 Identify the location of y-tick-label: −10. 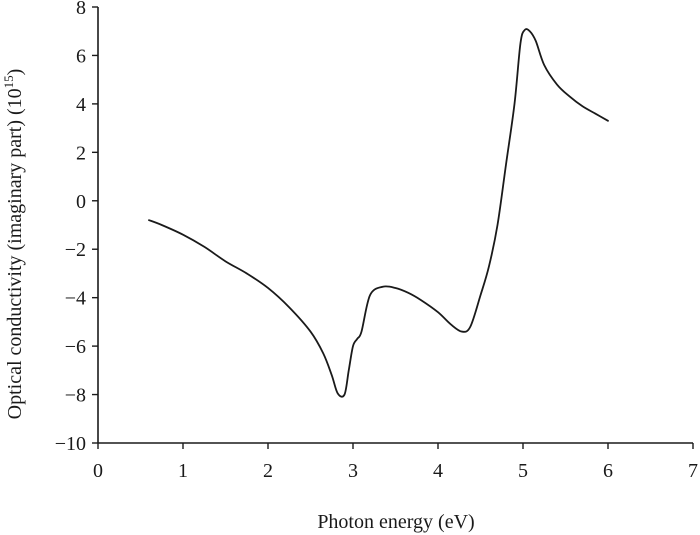
(70, 444).